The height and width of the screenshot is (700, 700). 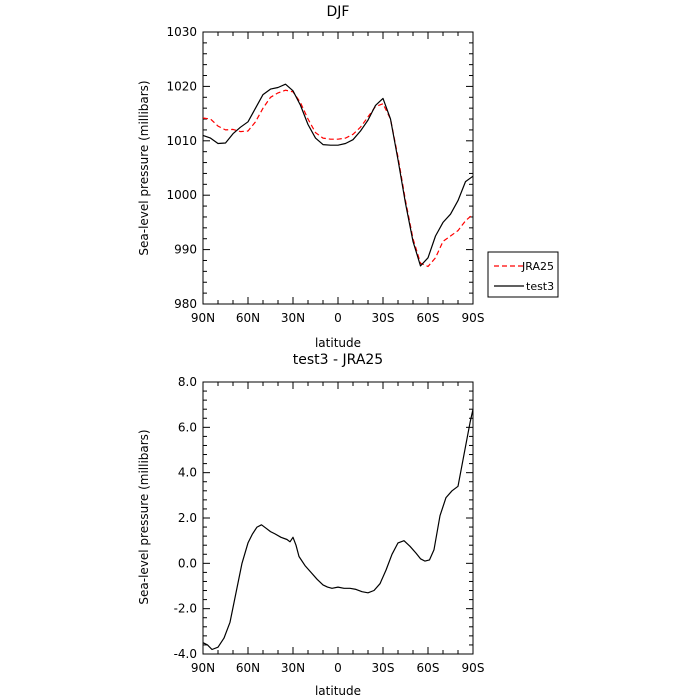 I want to click on y-tick-label: 4.0, so click(x=187, y=473).